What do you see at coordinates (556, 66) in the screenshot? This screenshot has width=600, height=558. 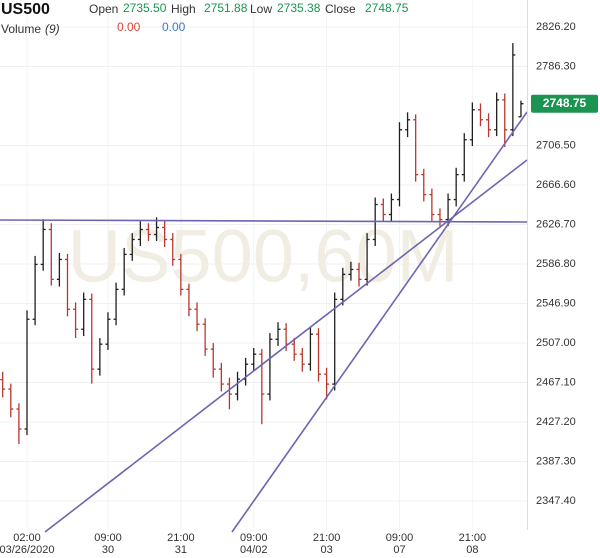 I see `y-tick-label: 2786.30` at bounding box center [556, 66].